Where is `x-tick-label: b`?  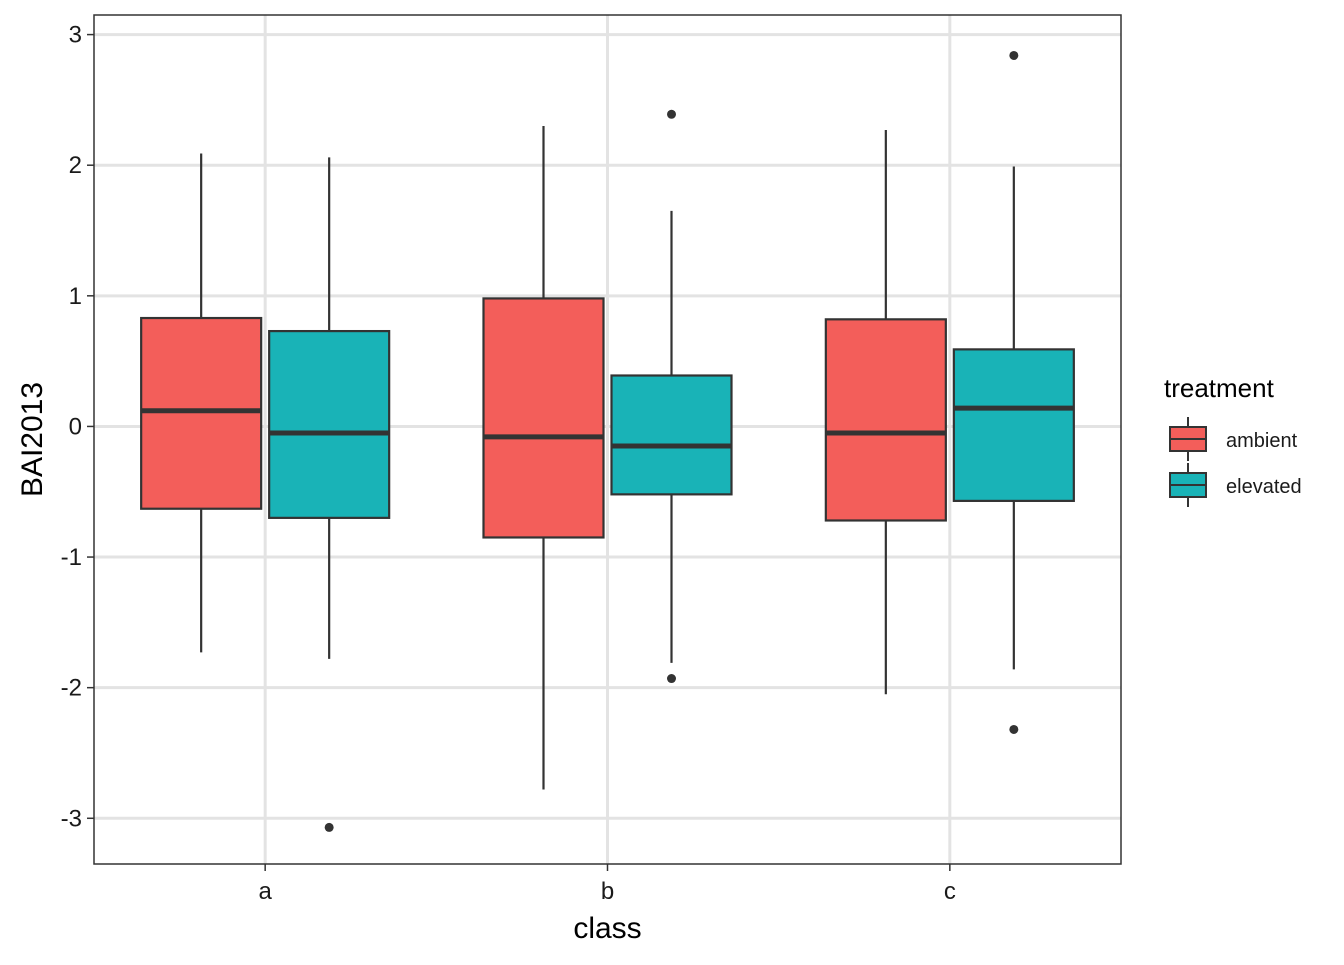
x-tick-label: b is located at coordinates (607, 891).